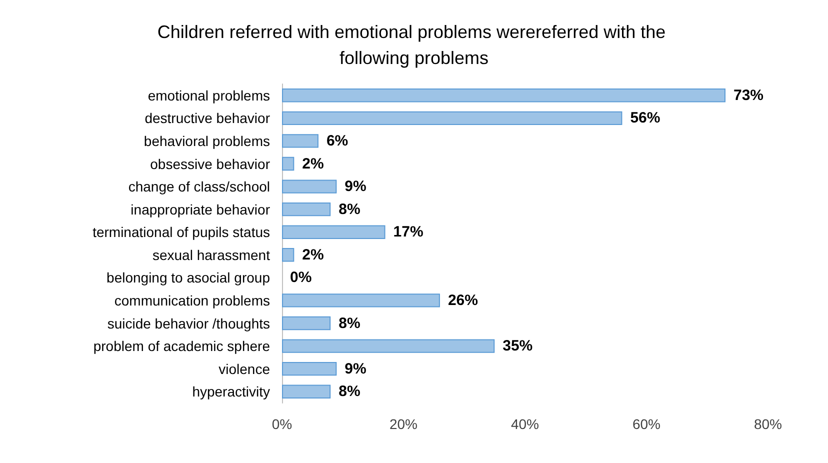 This screenshot has height=463, width=828. What do you see at coordinates (192, 300) in the screenshot?
I see `y-tick-label: communication problems` at bounding box center [192, 300].